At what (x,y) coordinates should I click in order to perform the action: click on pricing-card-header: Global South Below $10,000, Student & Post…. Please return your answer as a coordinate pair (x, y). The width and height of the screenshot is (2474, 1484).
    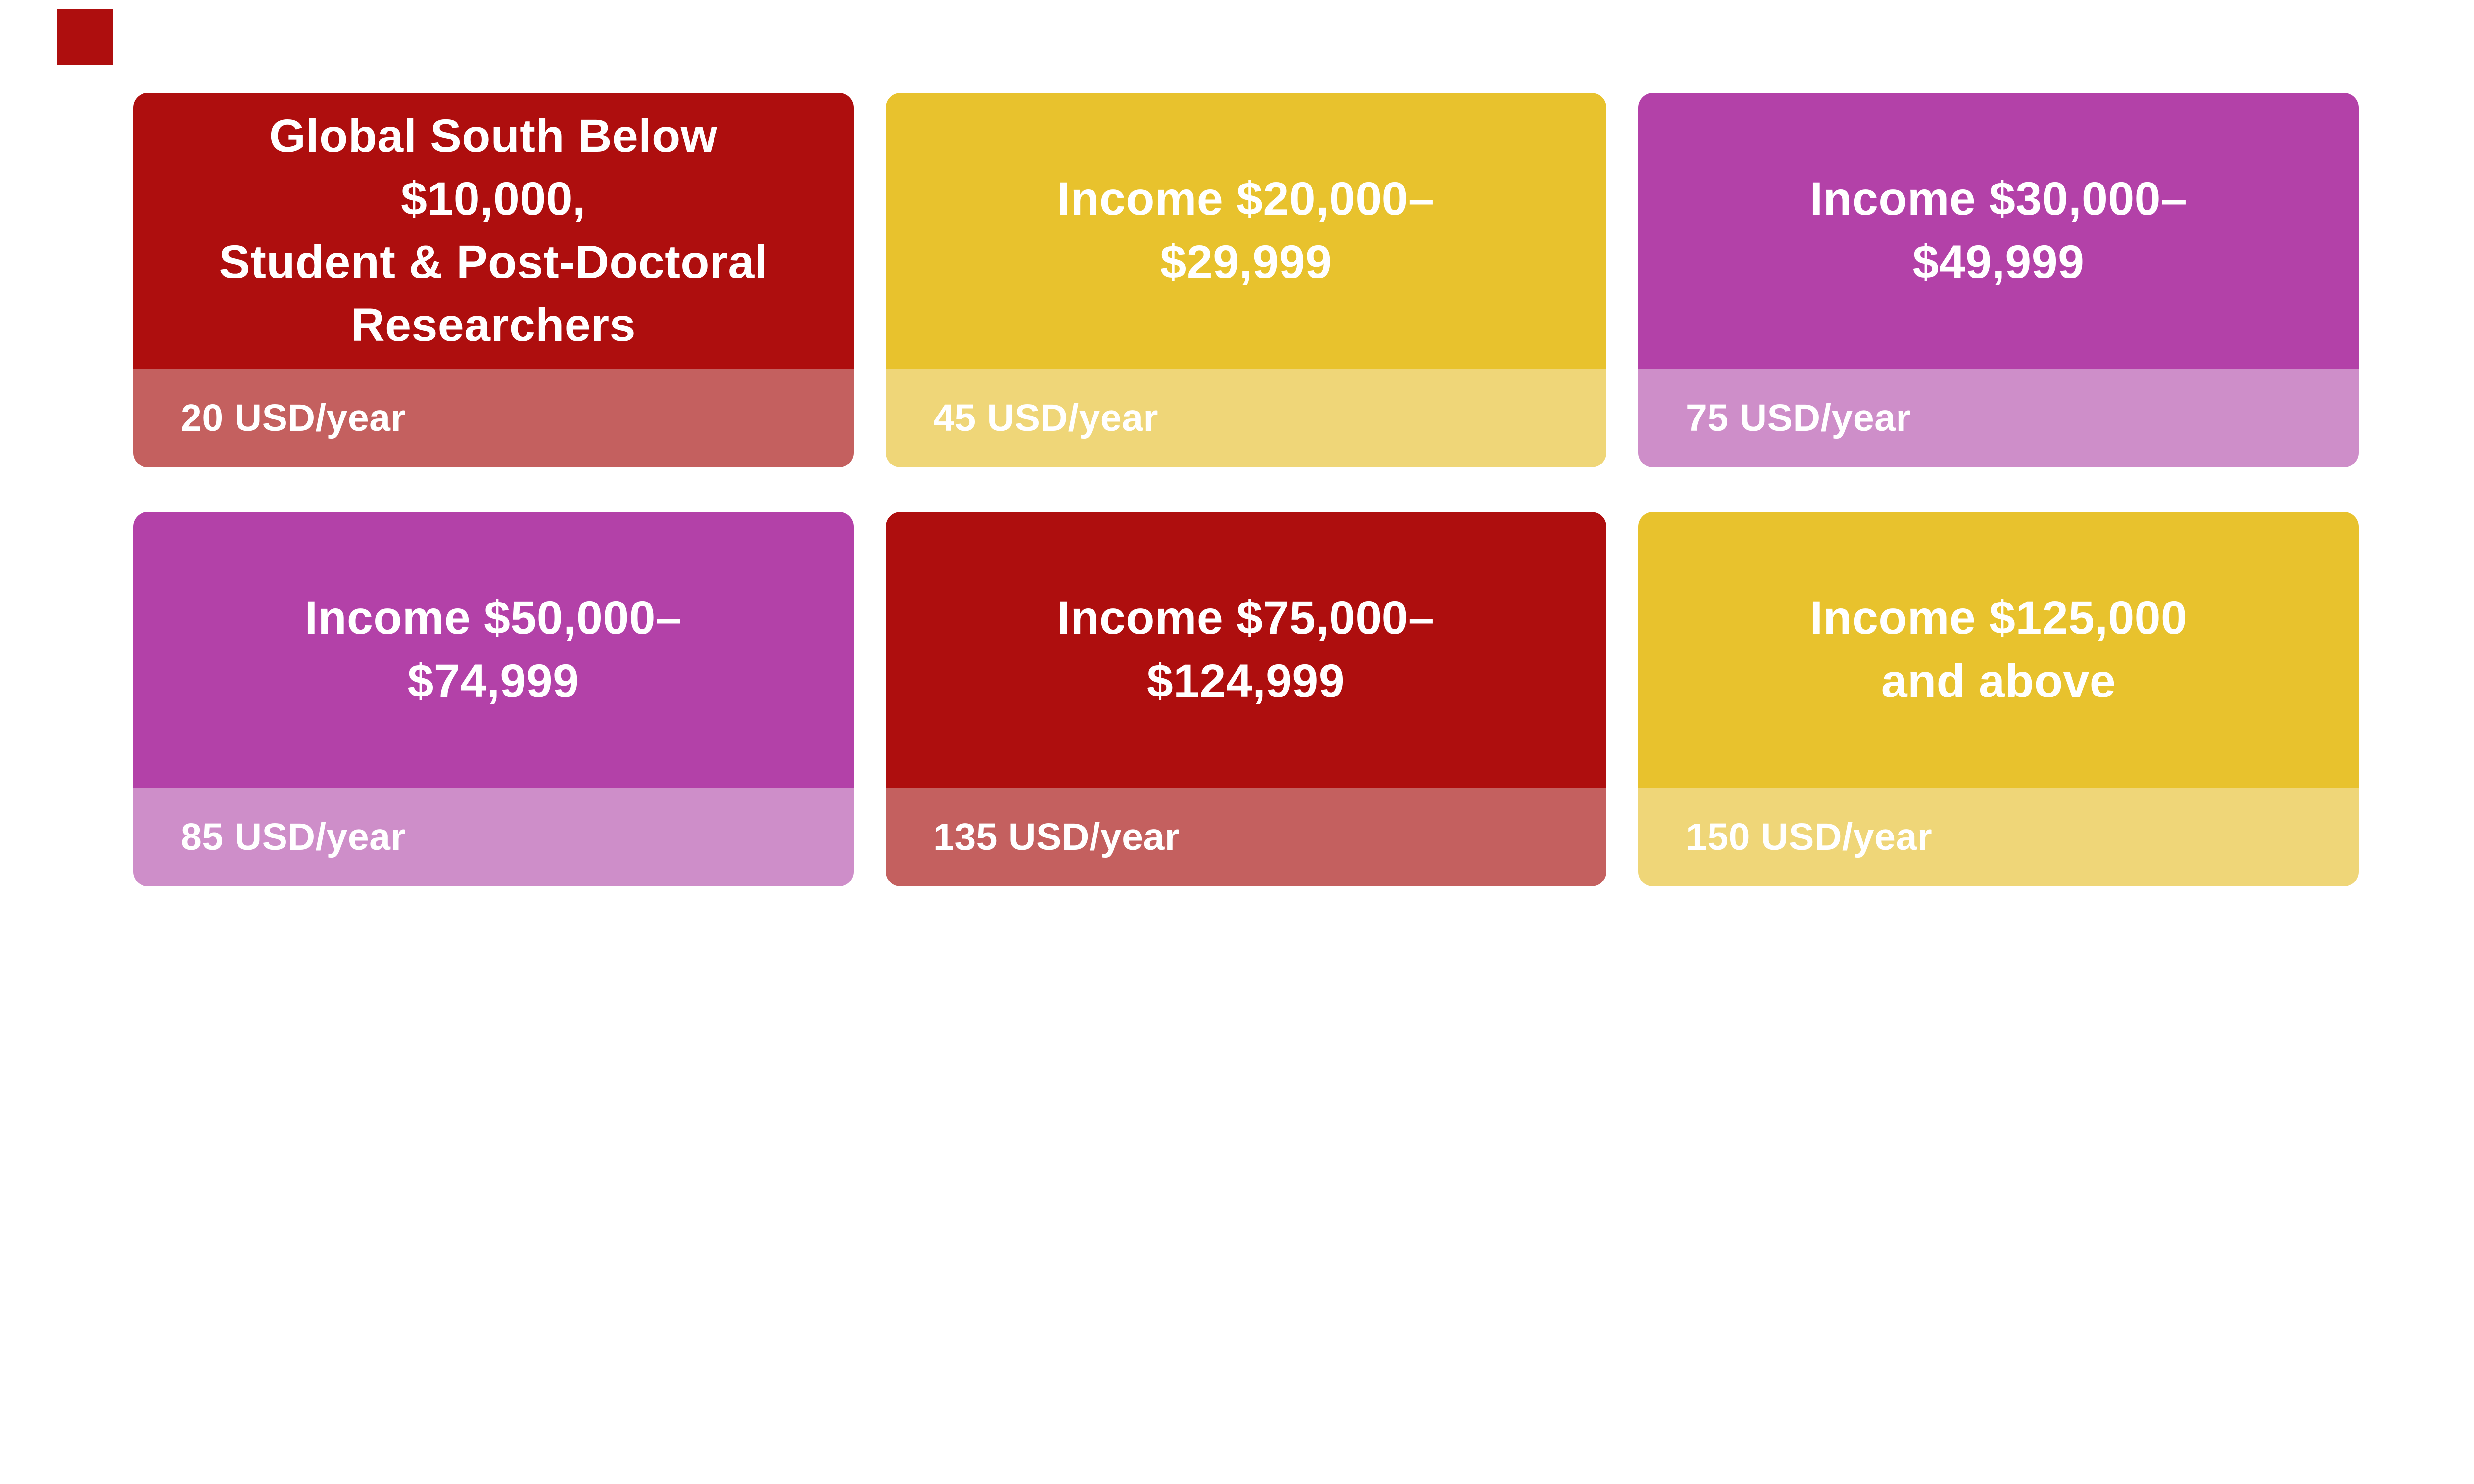
    Looking at the image, I should click on (494, 231).